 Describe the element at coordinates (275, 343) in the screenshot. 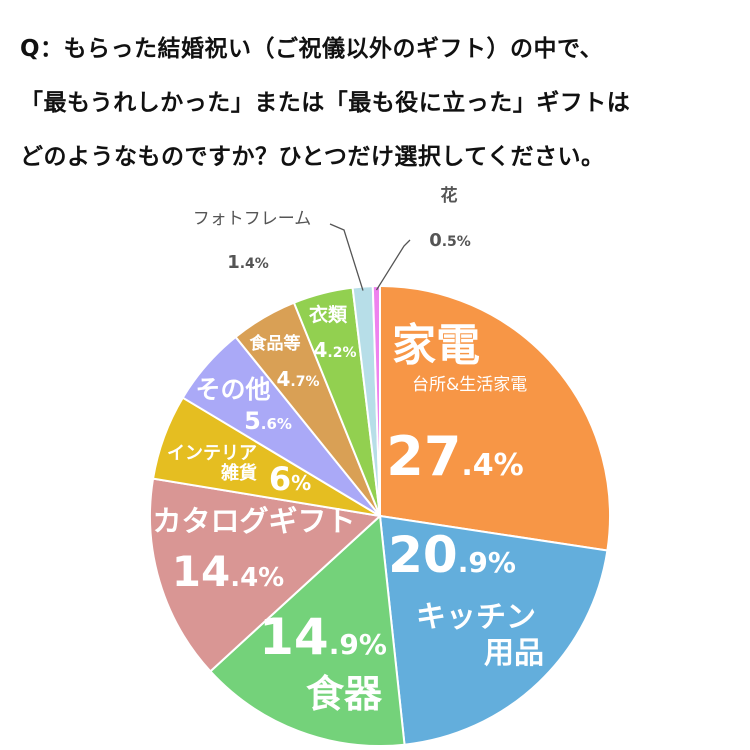

I see `label-shokuhin: 食品等` at that location.